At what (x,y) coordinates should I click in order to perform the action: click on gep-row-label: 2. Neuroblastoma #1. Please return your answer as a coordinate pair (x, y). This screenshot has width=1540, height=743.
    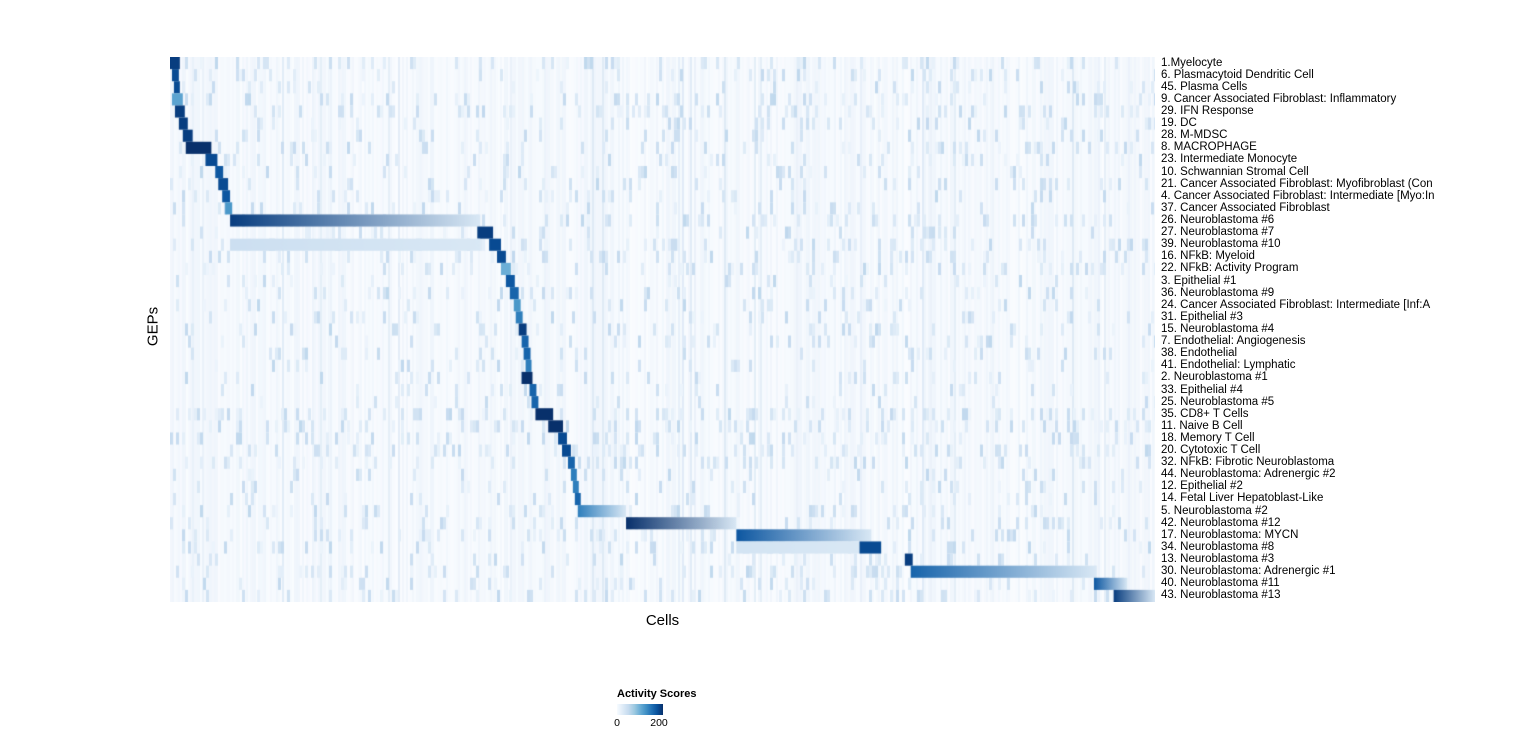
    Looking at the image, I should click on (1214, 377).